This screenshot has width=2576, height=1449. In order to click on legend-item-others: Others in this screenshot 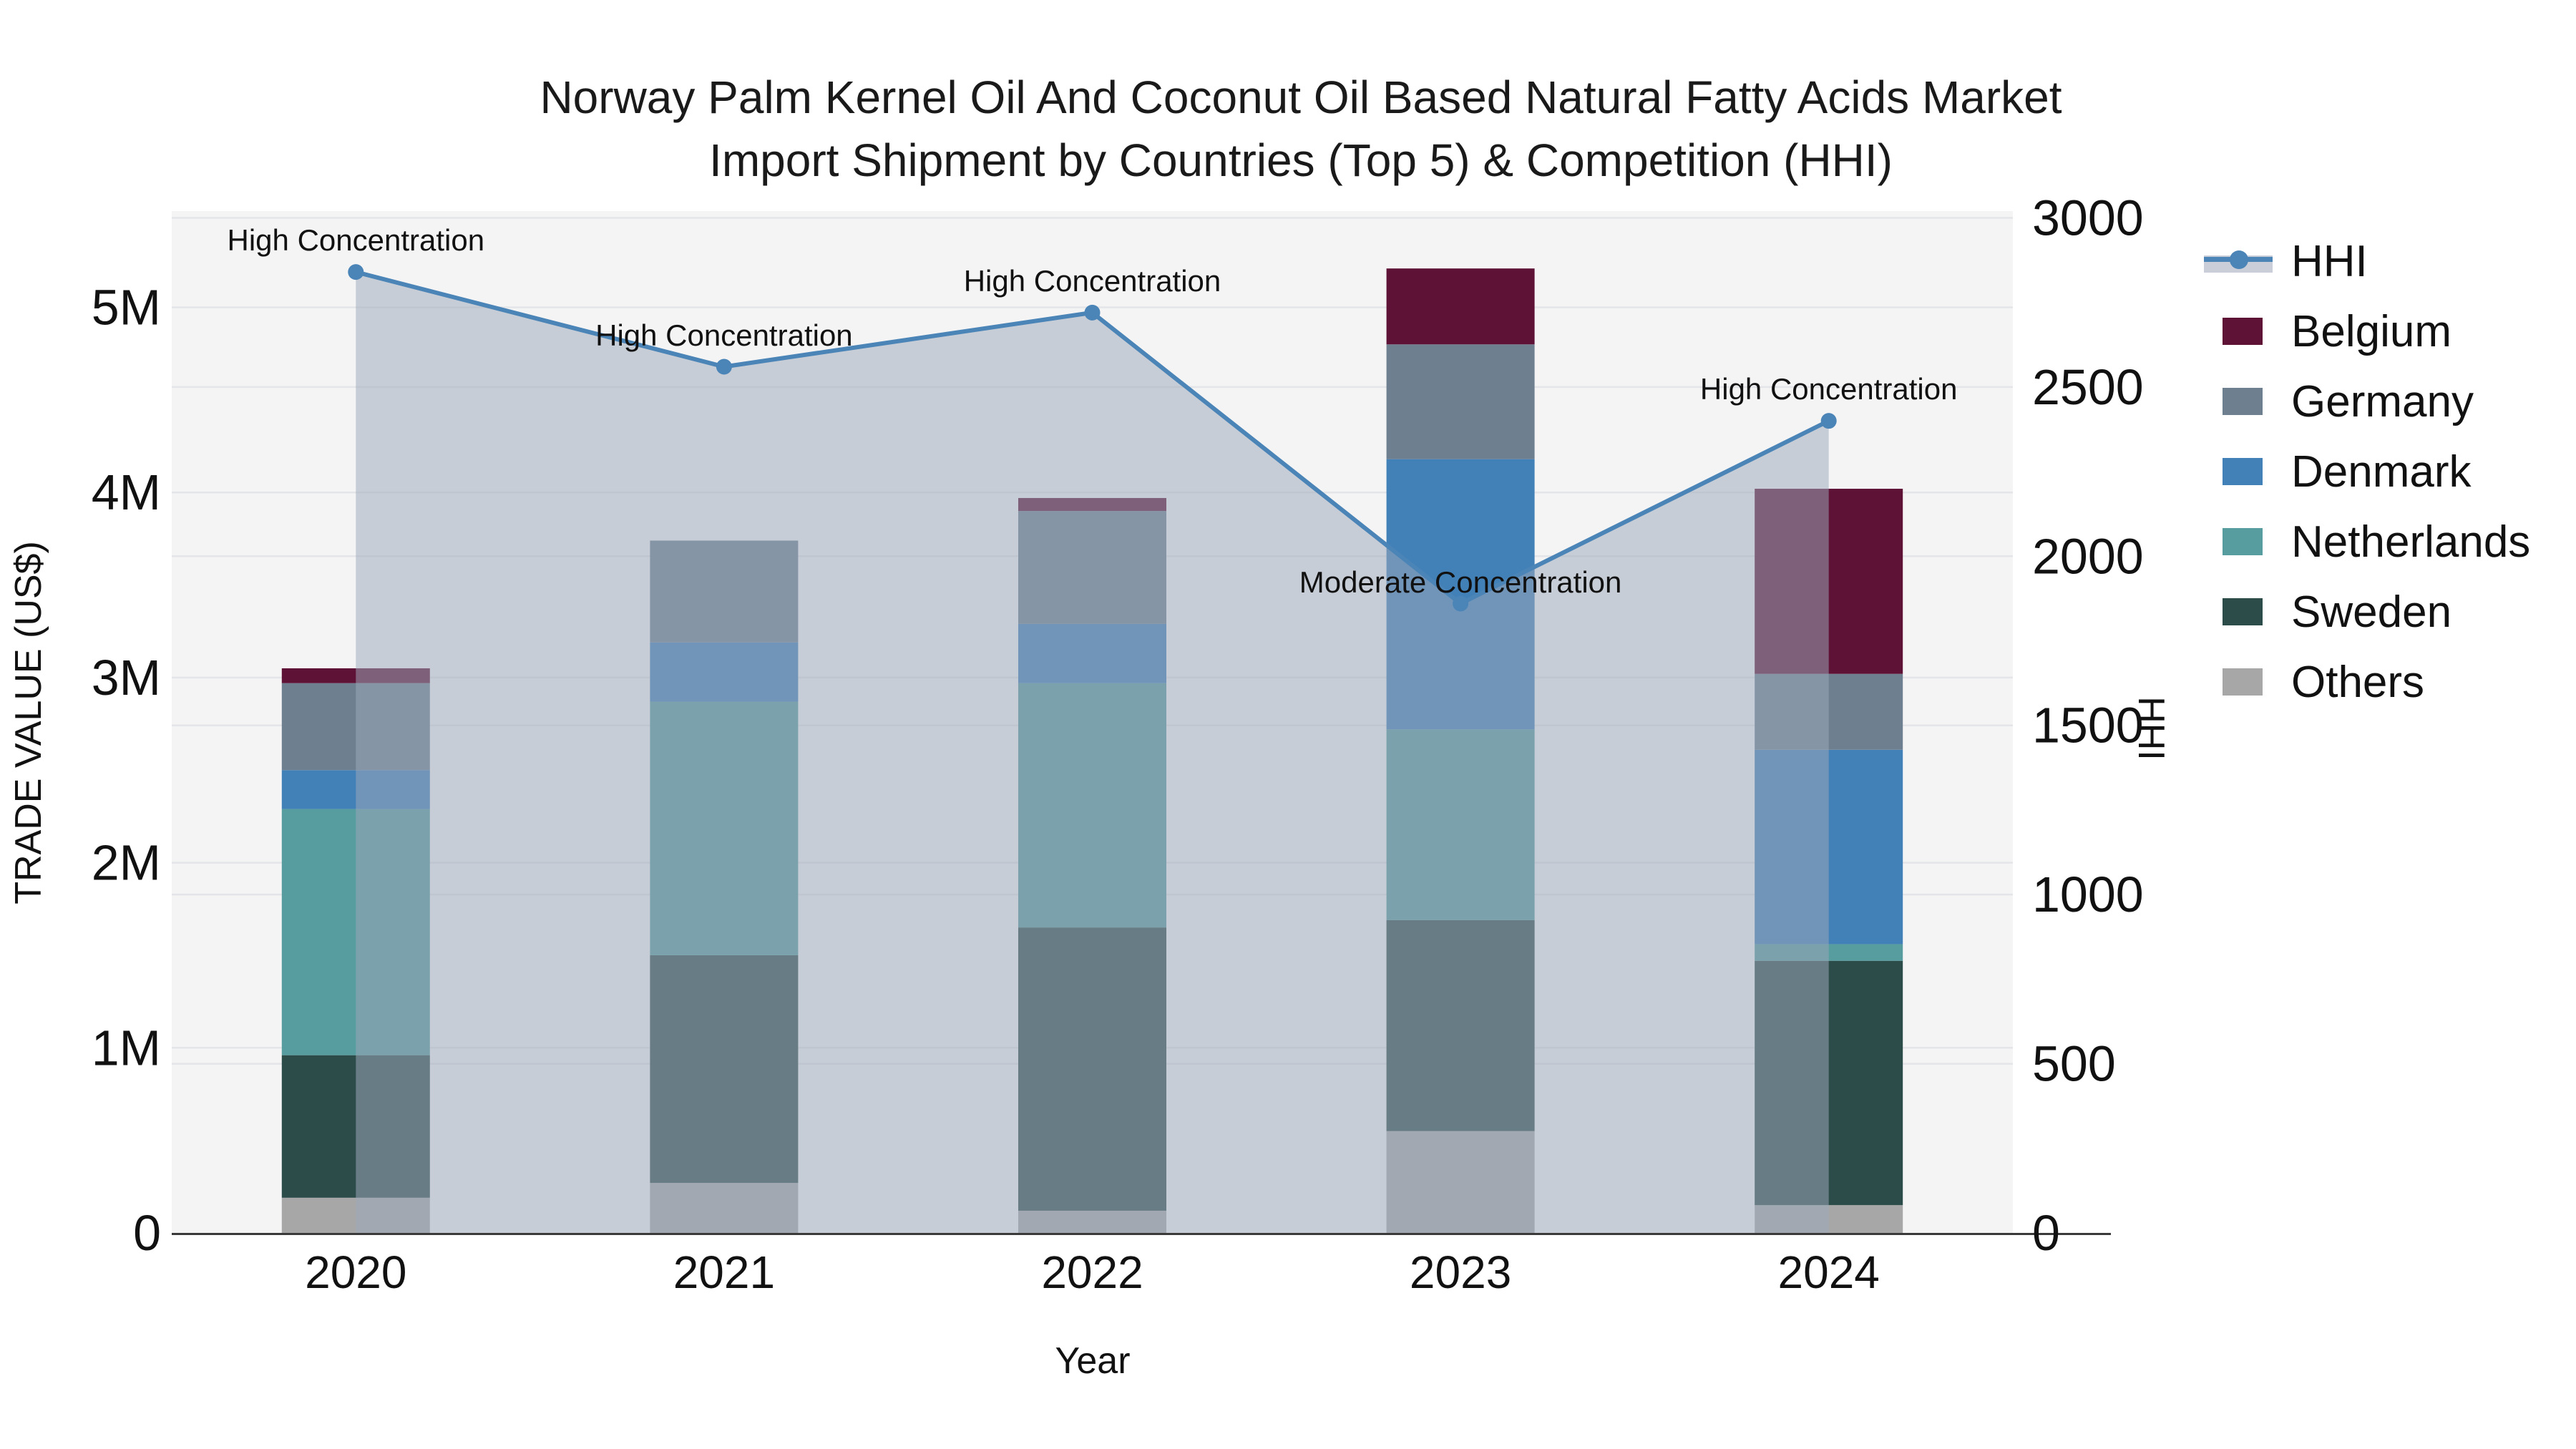, I will do `click(2367, 682)`.